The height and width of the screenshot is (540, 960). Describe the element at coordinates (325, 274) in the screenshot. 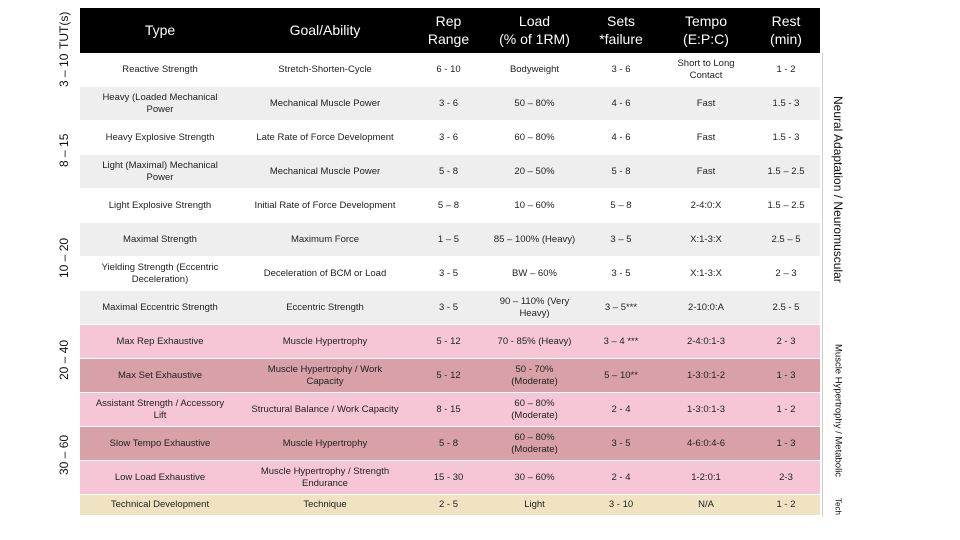

I see `table-cell: Deceleration of BCM or Load` at that location.